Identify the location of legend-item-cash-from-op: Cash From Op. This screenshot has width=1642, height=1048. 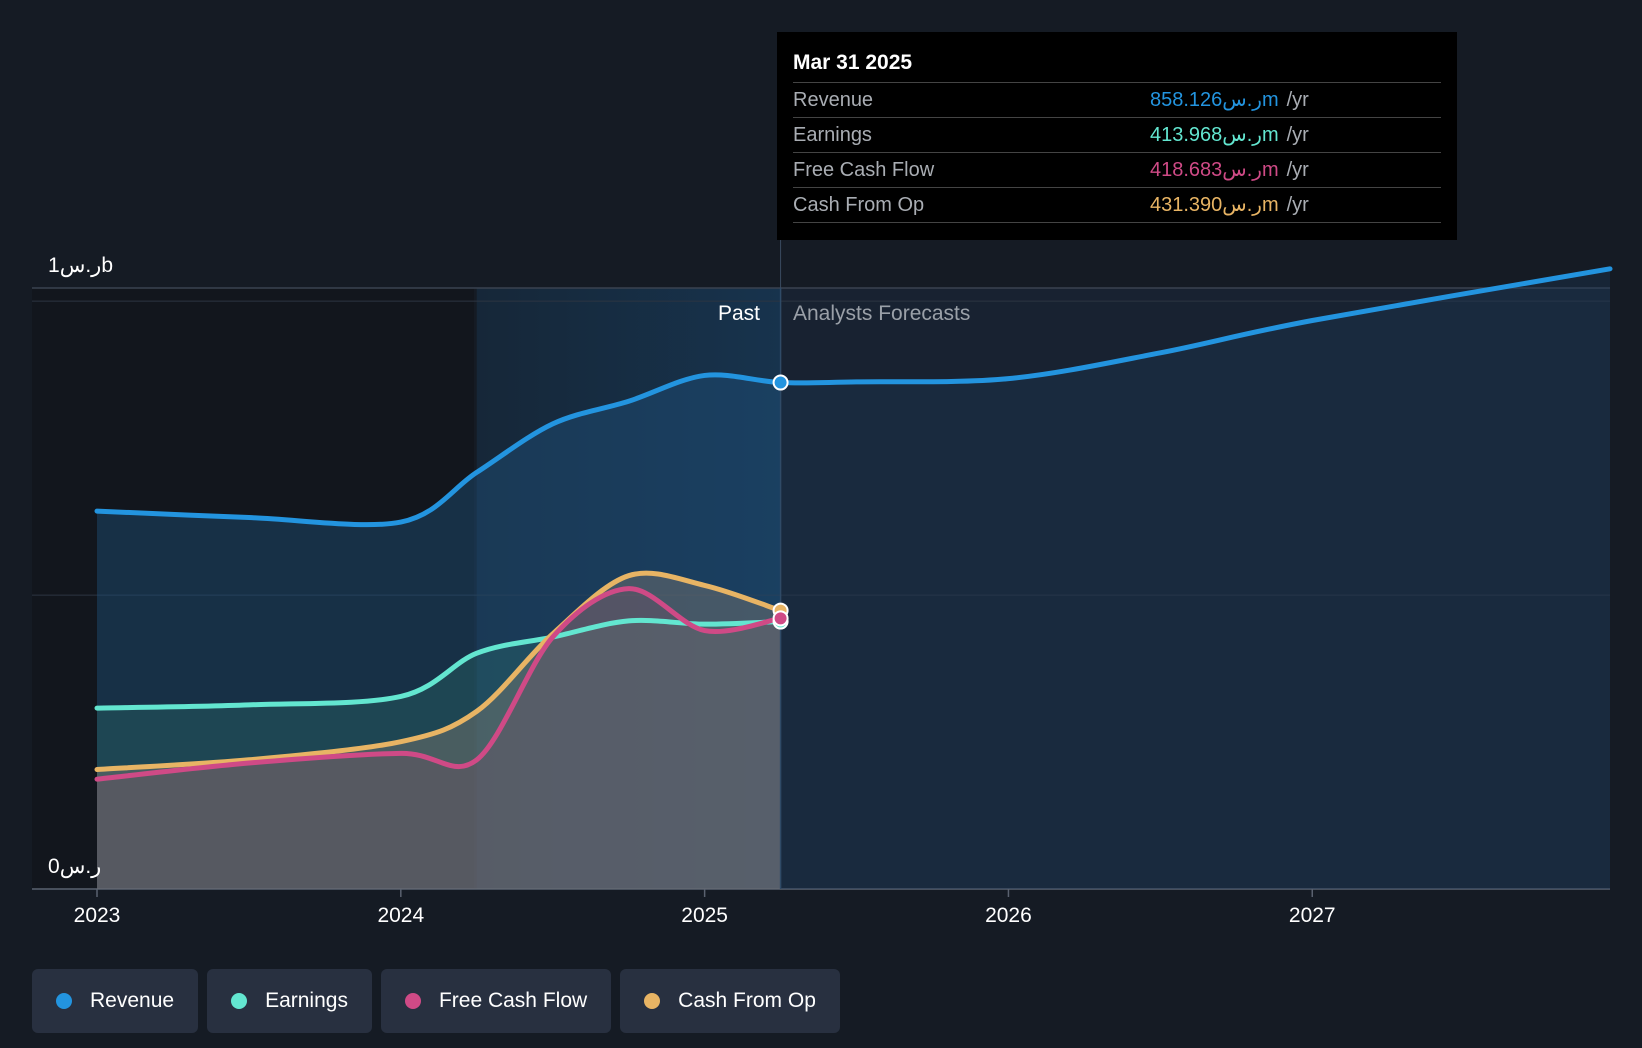
(730, 1001).